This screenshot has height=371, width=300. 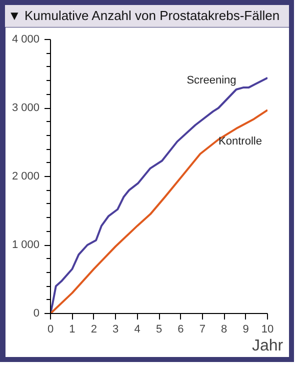 I want to click on series-label: Screening, so click(x=211, y=80).